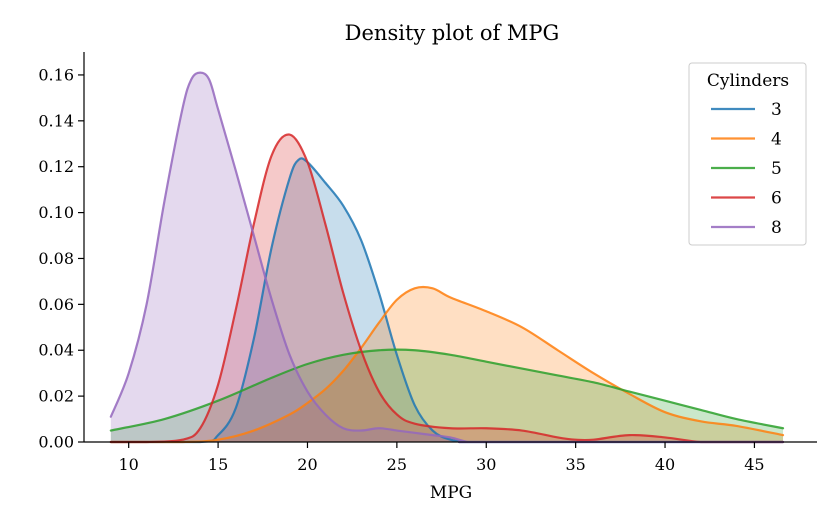  What do you see at coordinates (776, 228) in the screenshot?
I see `legend-label-8: 8` at bounding box center [776, 228].